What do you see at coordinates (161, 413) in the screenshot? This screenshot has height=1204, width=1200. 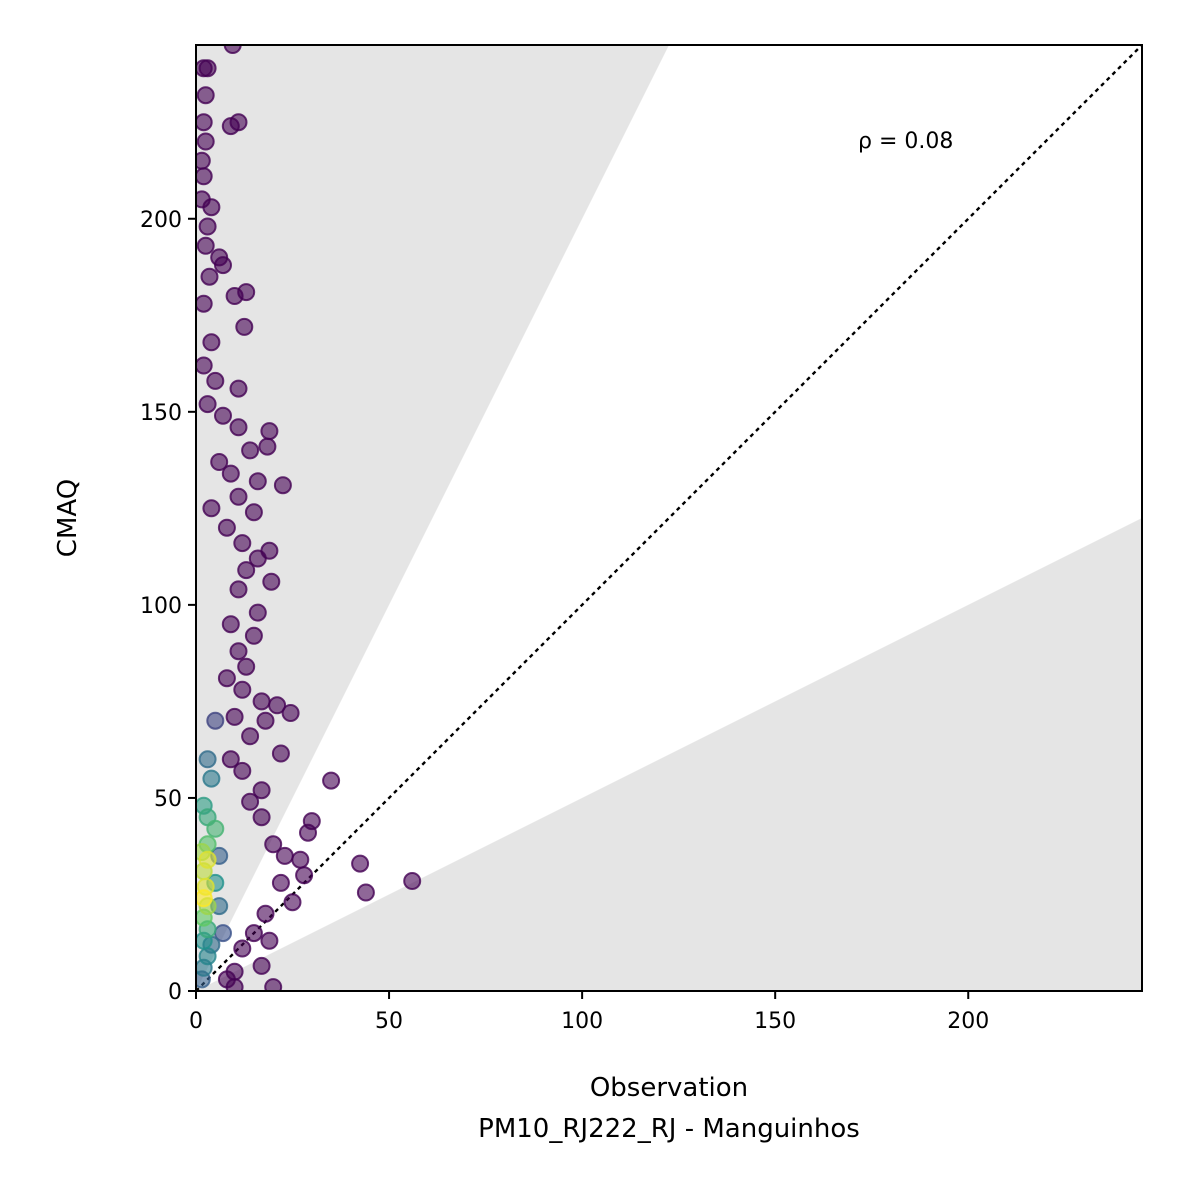 I see `y-tick-label: 150` at bounding box center [161, 413].